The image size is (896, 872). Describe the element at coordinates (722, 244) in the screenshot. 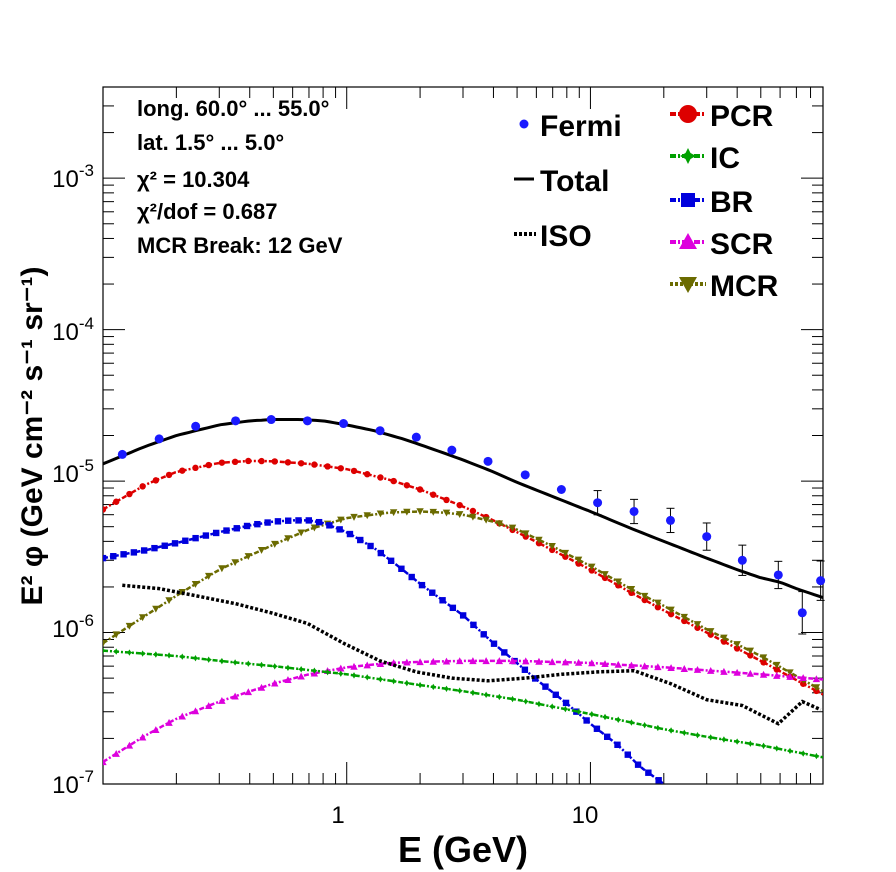

I see `legend-item-scr: SCR` at that location.